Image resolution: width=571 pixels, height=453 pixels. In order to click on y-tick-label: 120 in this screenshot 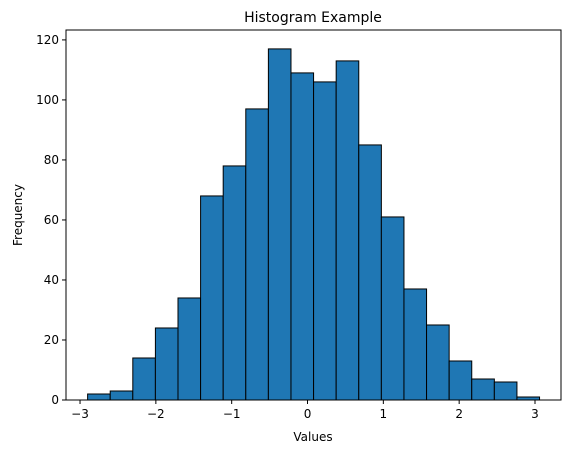, I will do `click(47, 40)`.